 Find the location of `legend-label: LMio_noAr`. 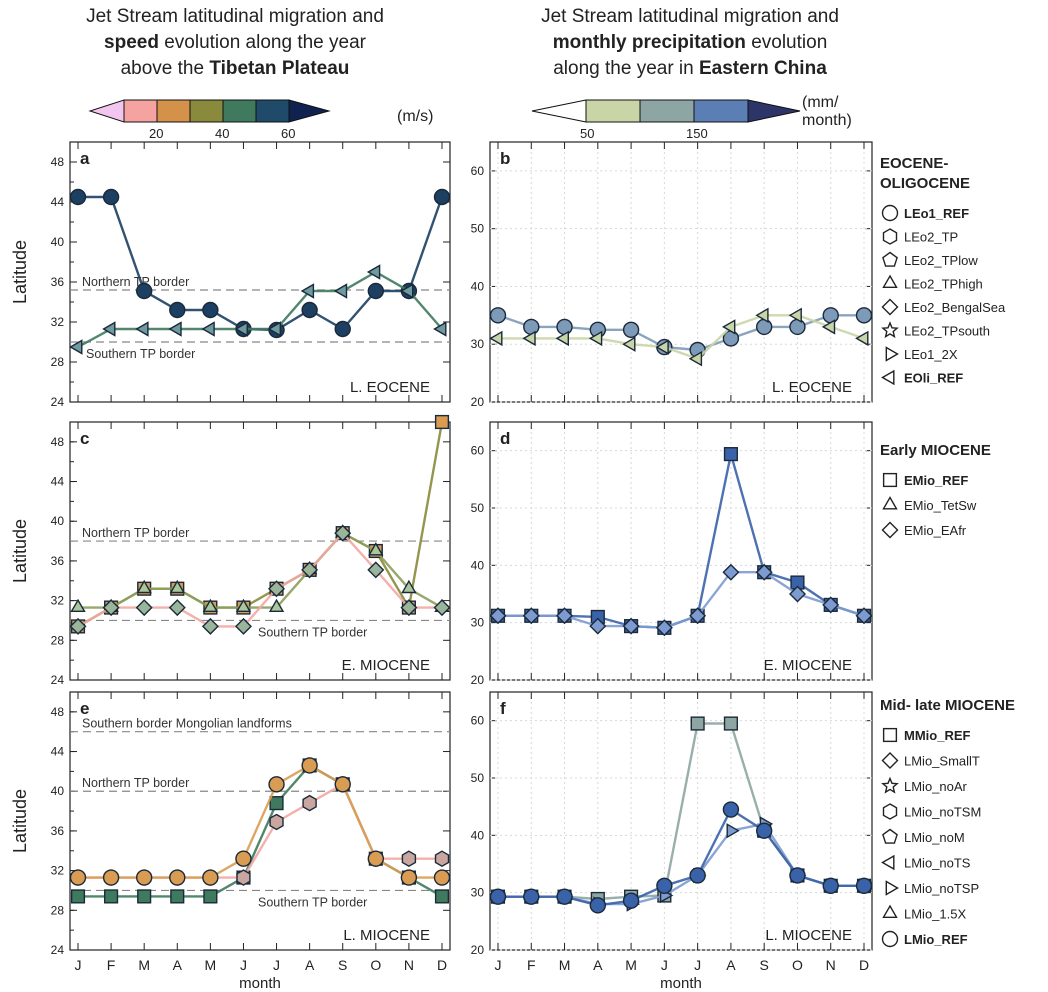

legend-label: LMio_noAr is located at coordinates (936, 786).